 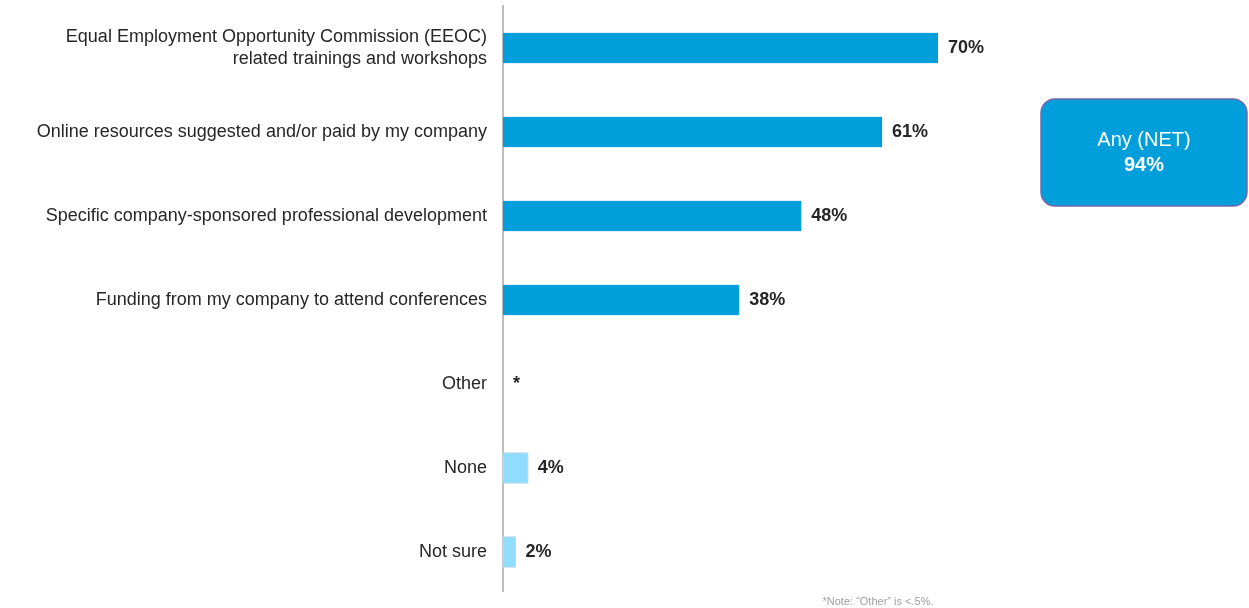 I want to click on data-label: 61%, so click(x=910, y=130).